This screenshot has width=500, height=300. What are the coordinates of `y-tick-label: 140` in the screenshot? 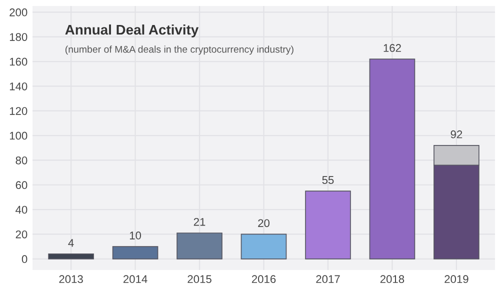 It's located at (19, 86).